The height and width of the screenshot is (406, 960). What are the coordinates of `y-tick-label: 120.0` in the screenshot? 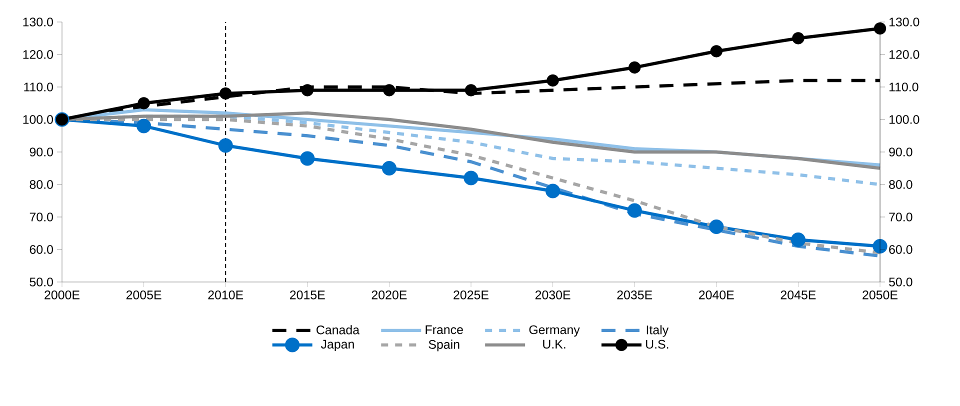 It's located at (38, 54).